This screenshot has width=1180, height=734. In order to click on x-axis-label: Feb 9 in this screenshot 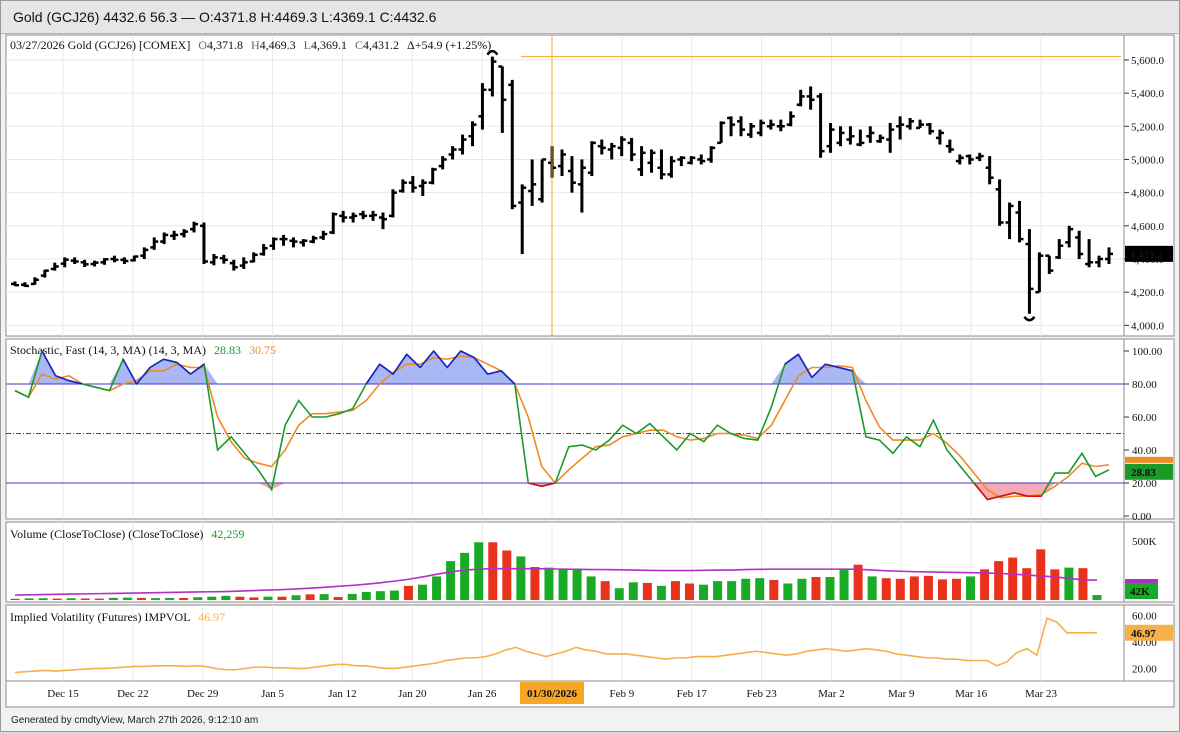, I will do `click(621, 694)`.